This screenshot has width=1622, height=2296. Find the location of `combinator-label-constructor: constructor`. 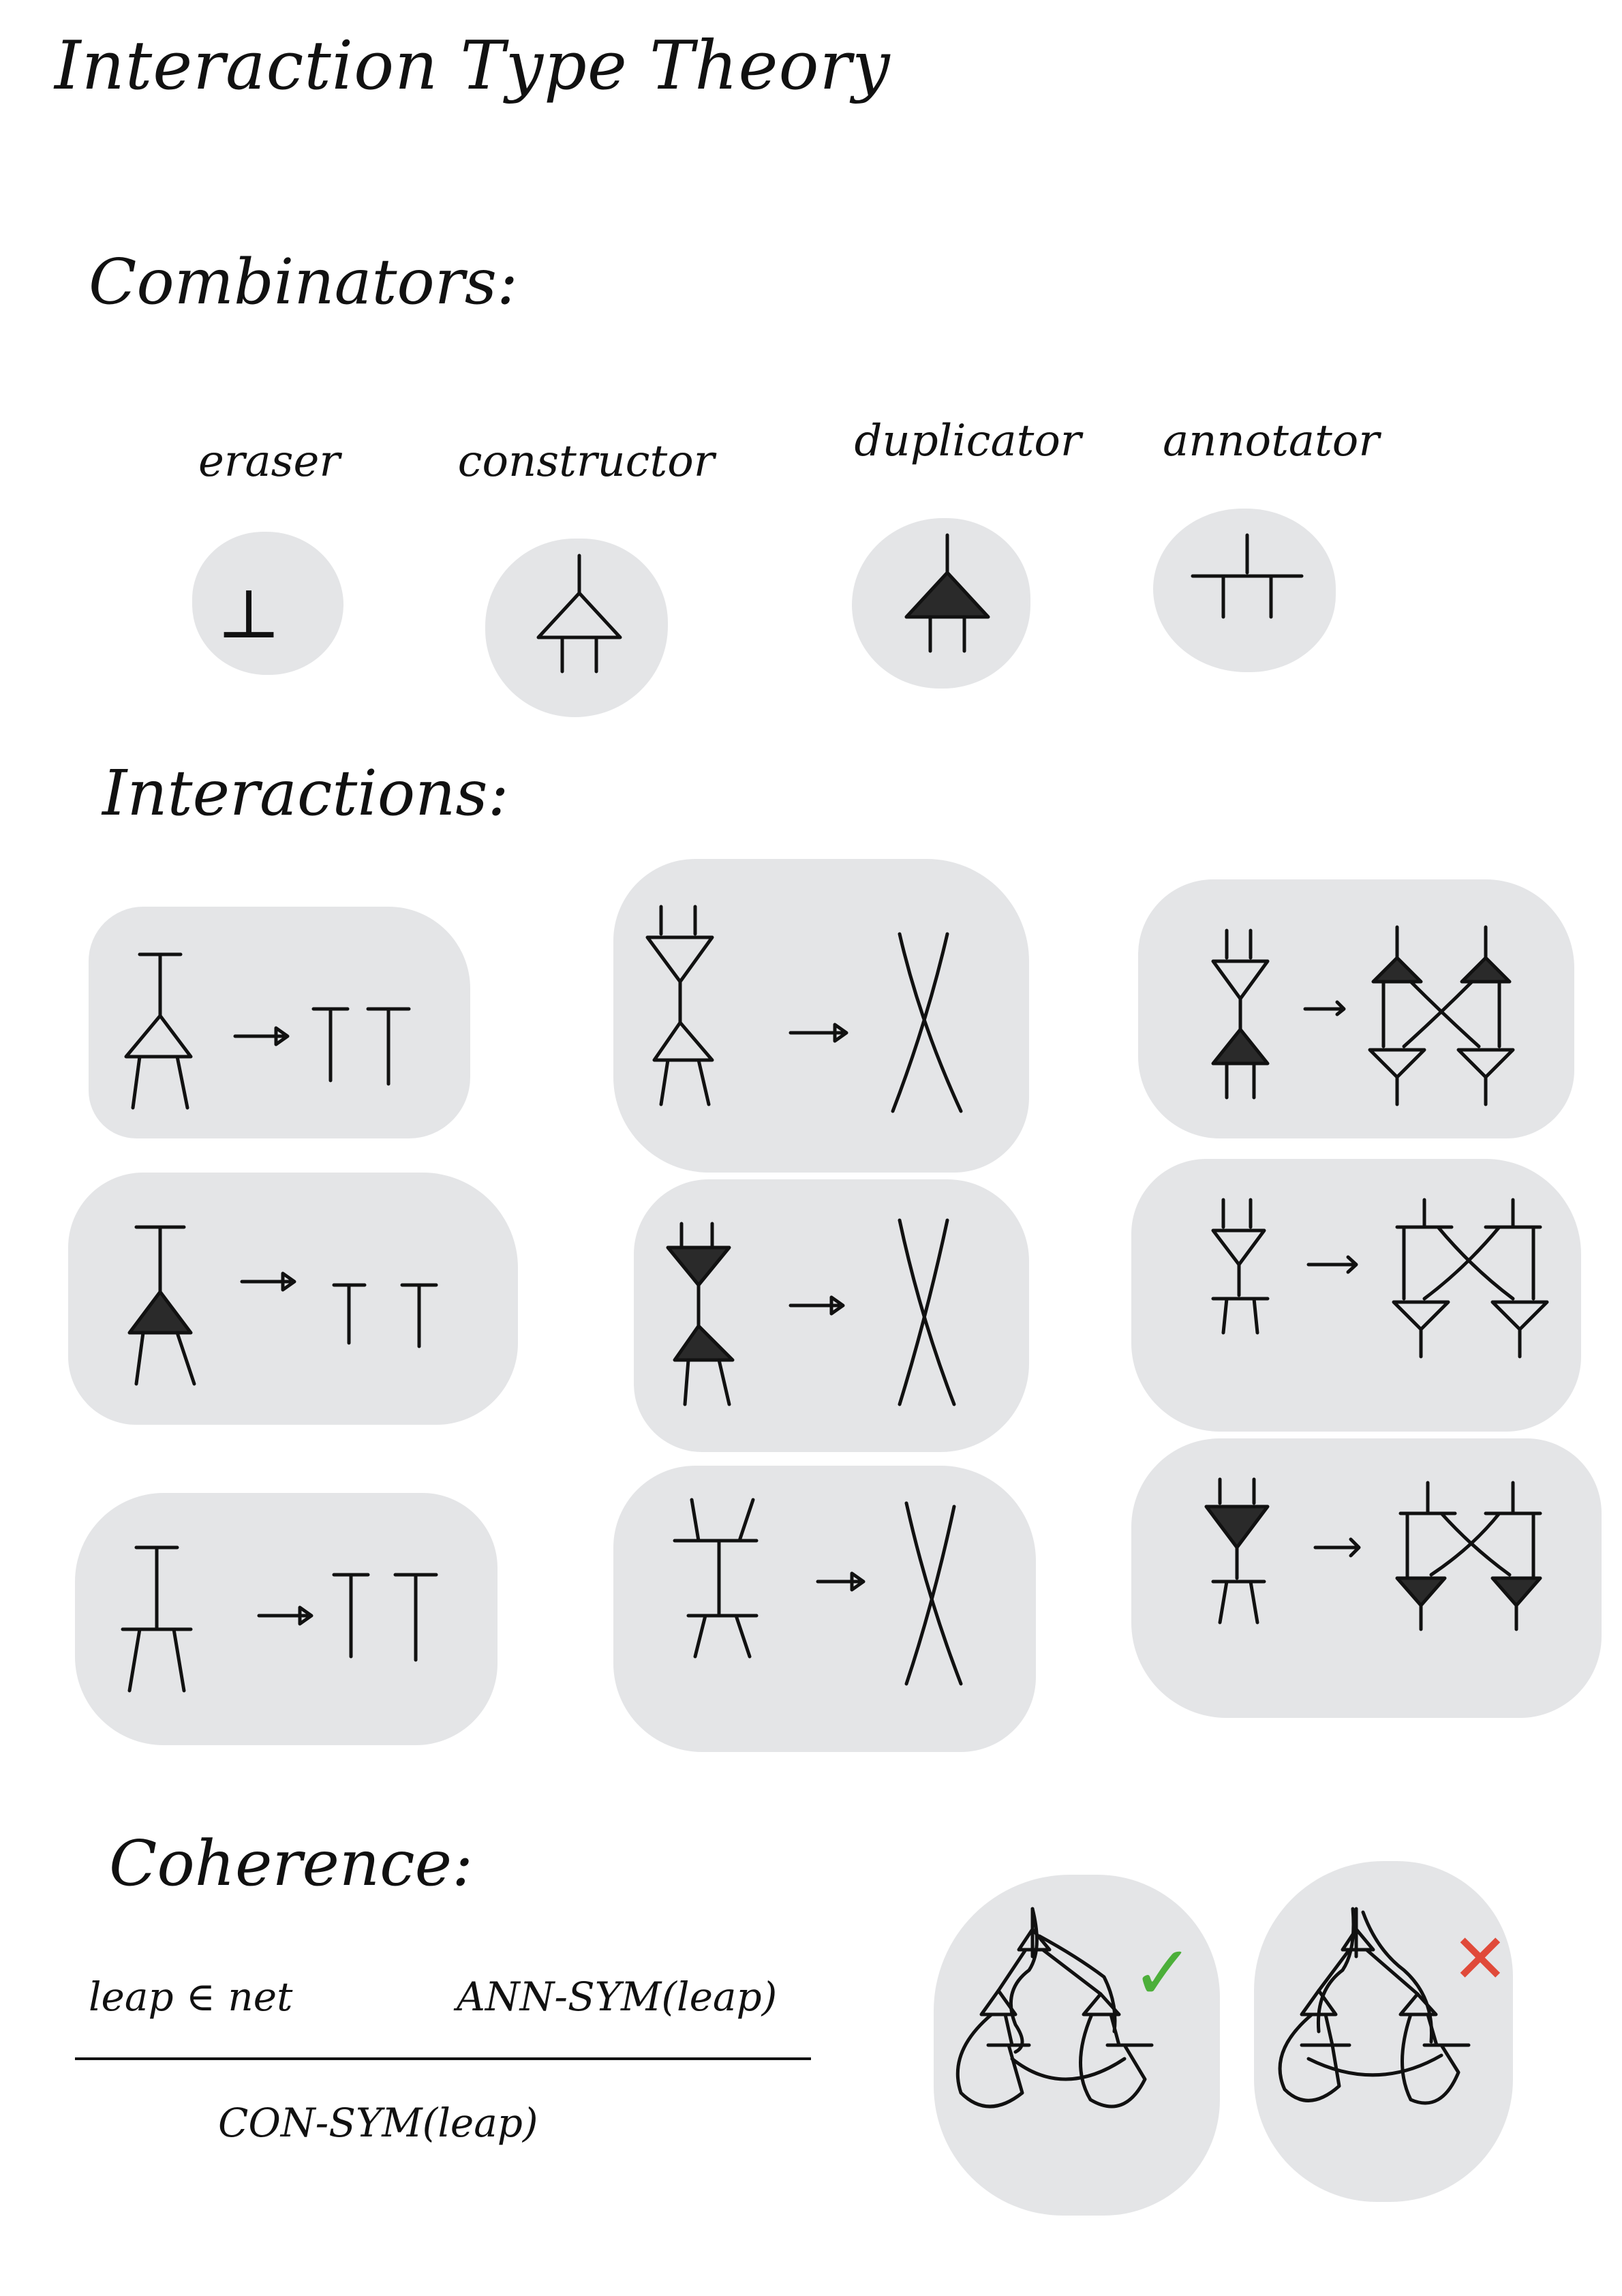

combinator-label-constructor: constructor is located at coordinates (586, 461).